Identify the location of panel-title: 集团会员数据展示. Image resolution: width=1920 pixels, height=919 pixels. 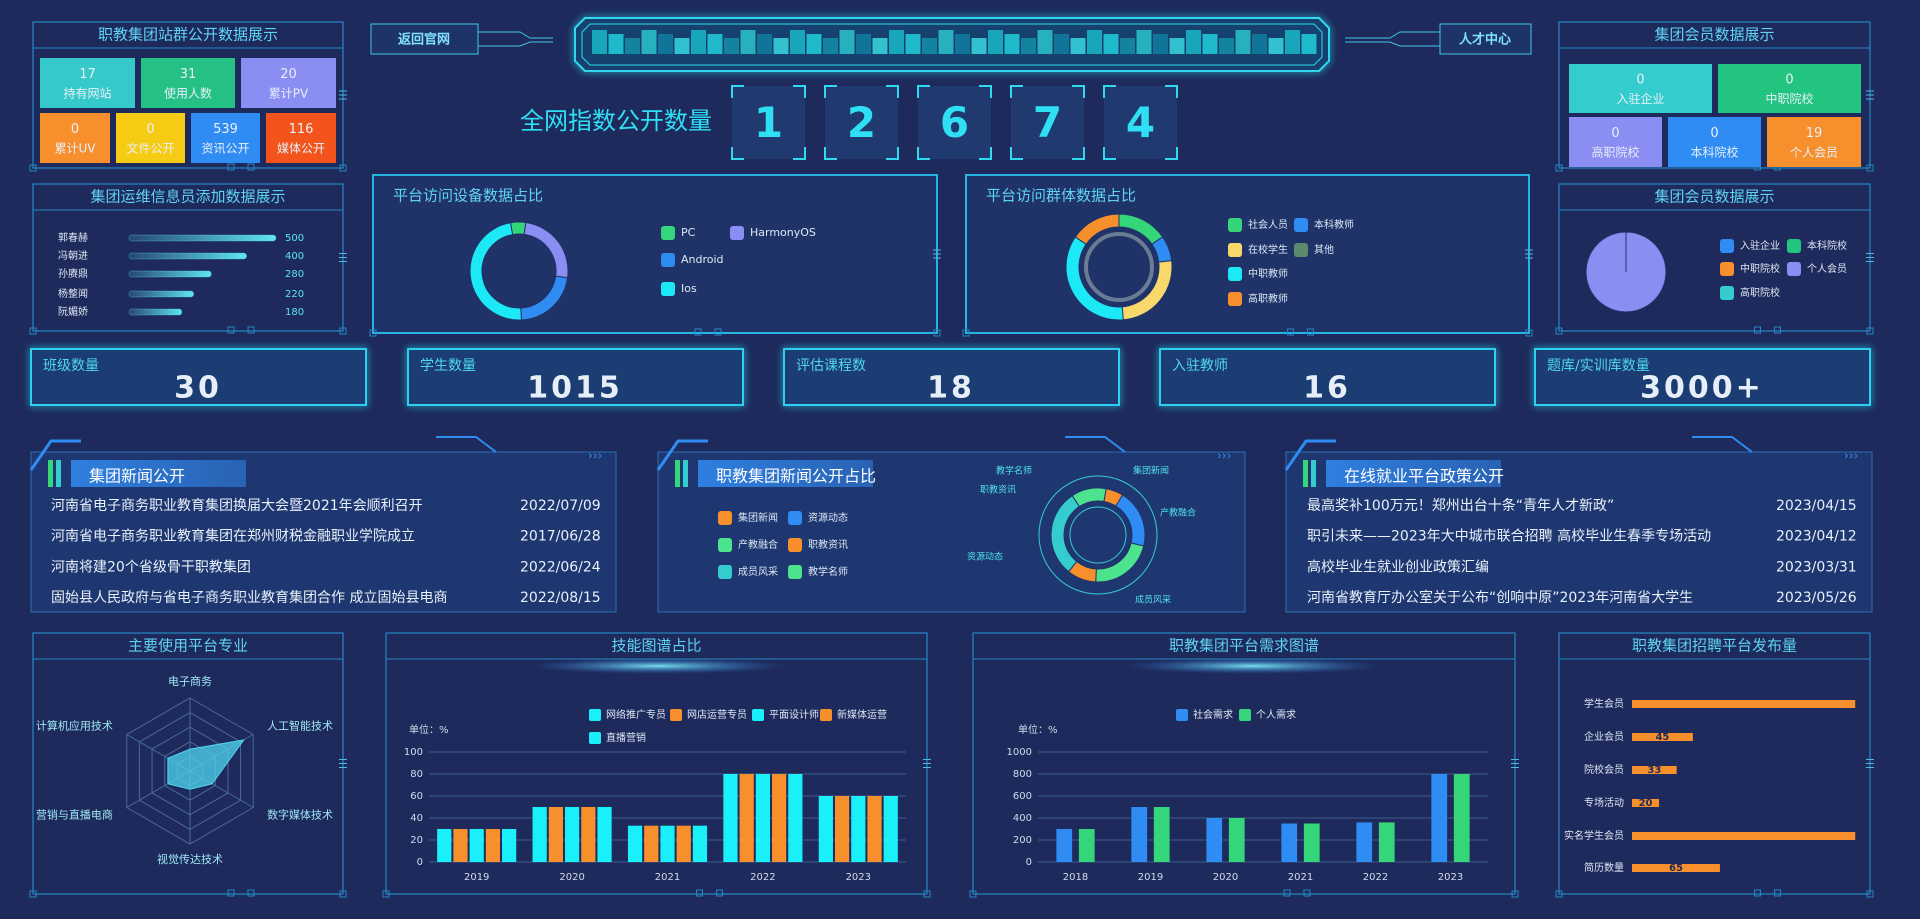
(1714, 35).